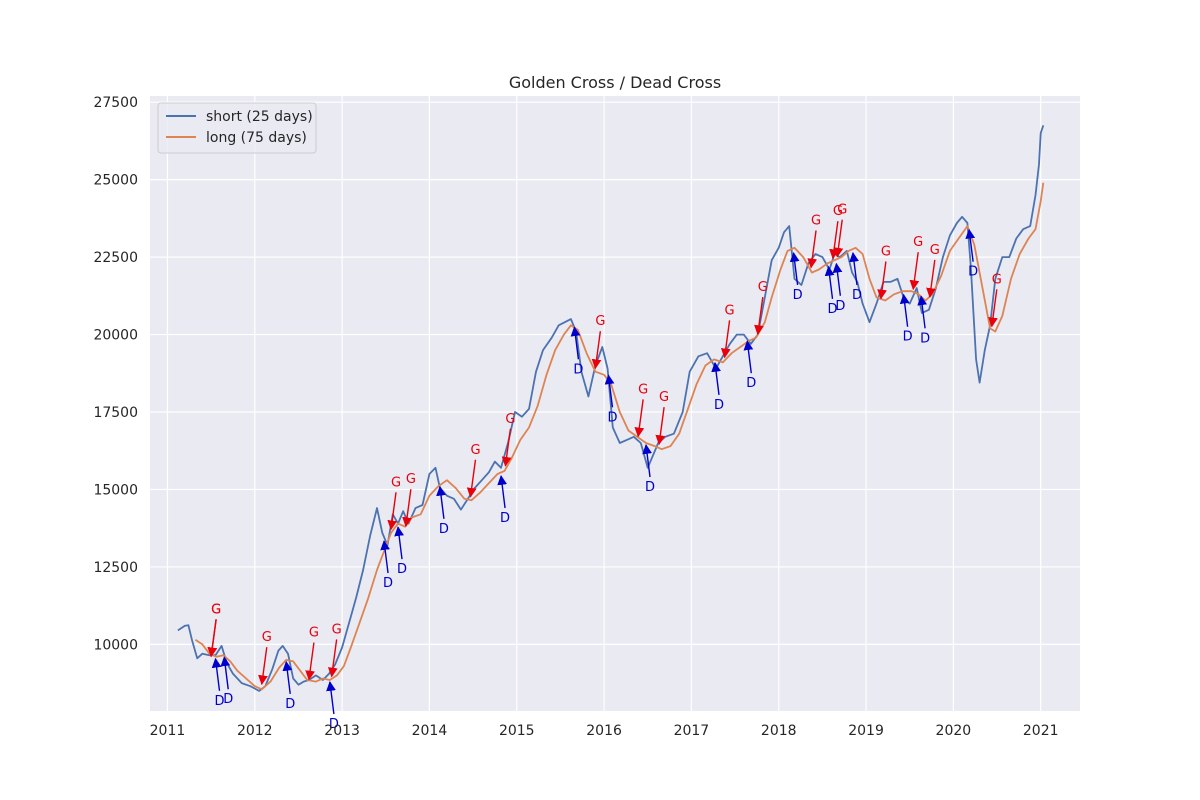 The width and height of the screenshot is (1200, 800). I want to click on chart-title: Golden Cross / Dead Cross, so click(615, 82).